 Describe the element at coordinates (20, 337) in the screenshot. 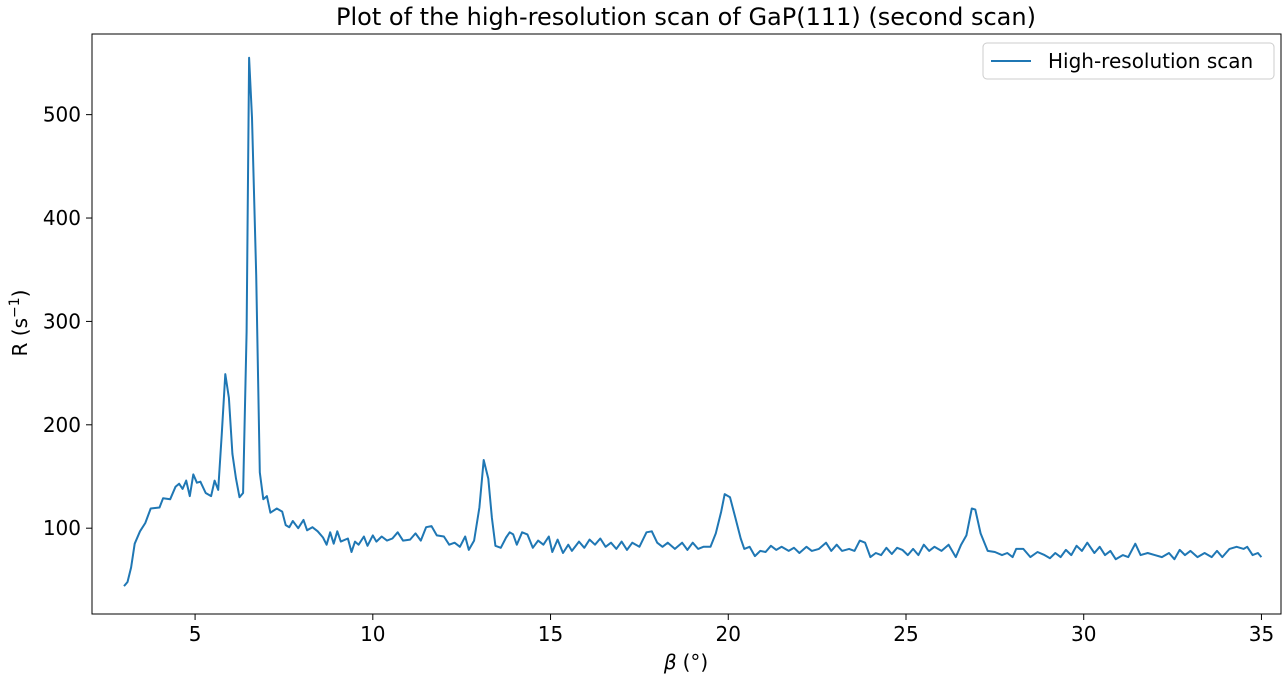

I see `y-axis-label-base: R (s` at that location.